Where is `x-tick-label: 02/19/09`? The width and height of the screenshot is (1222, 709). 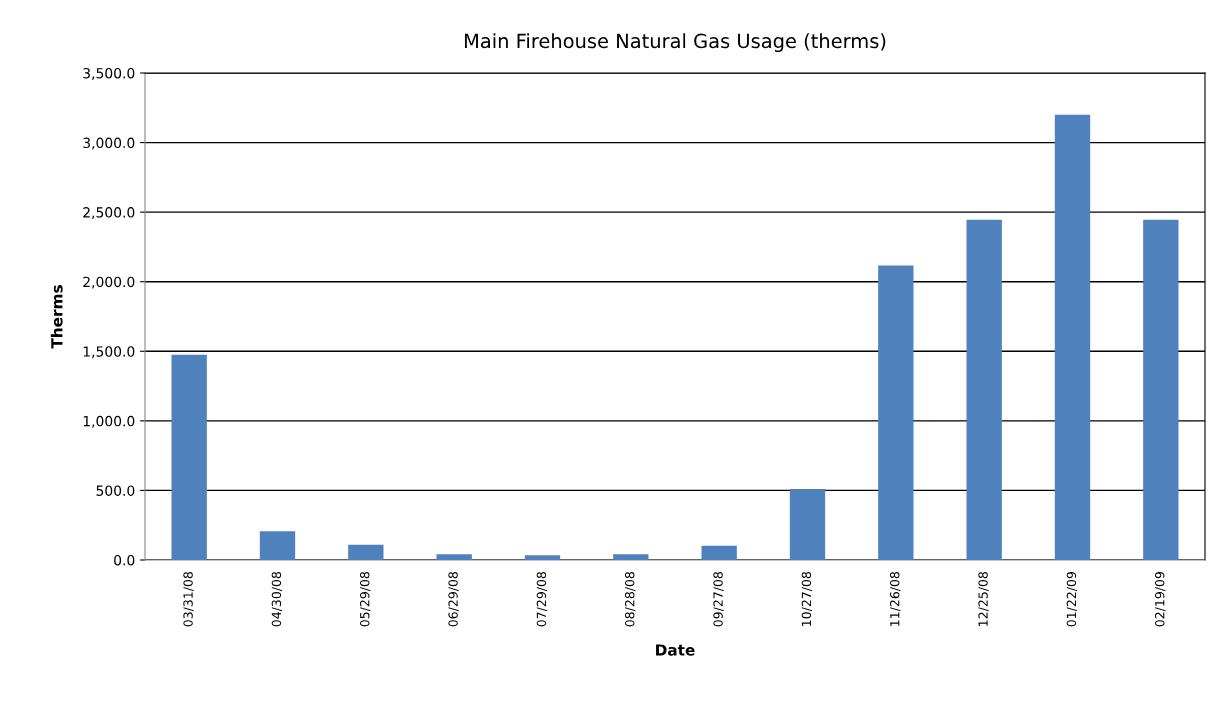 x-tick-label: 02/19/09 is located at coordinates (1160, 599).